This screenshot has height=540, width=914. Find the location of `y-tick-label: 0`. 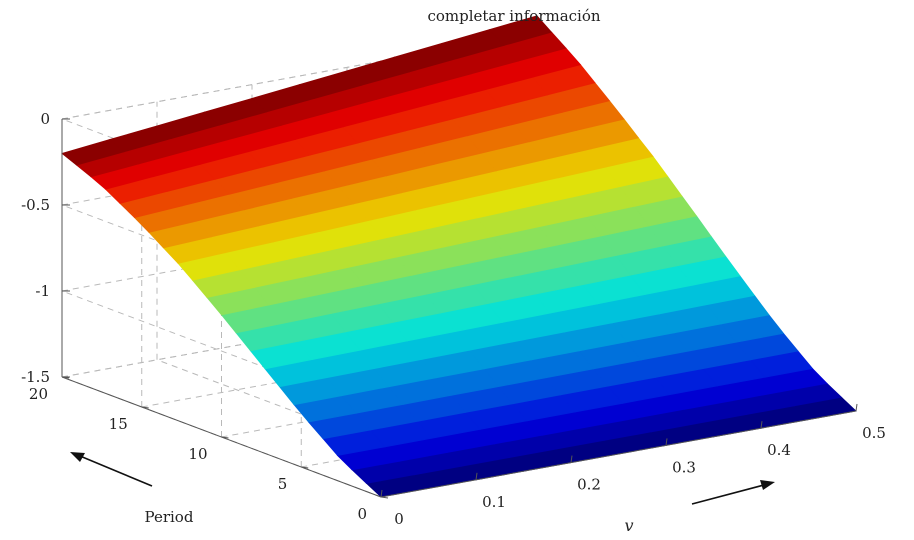

y-tick-label: 0 is located at coordinates (362, 514).